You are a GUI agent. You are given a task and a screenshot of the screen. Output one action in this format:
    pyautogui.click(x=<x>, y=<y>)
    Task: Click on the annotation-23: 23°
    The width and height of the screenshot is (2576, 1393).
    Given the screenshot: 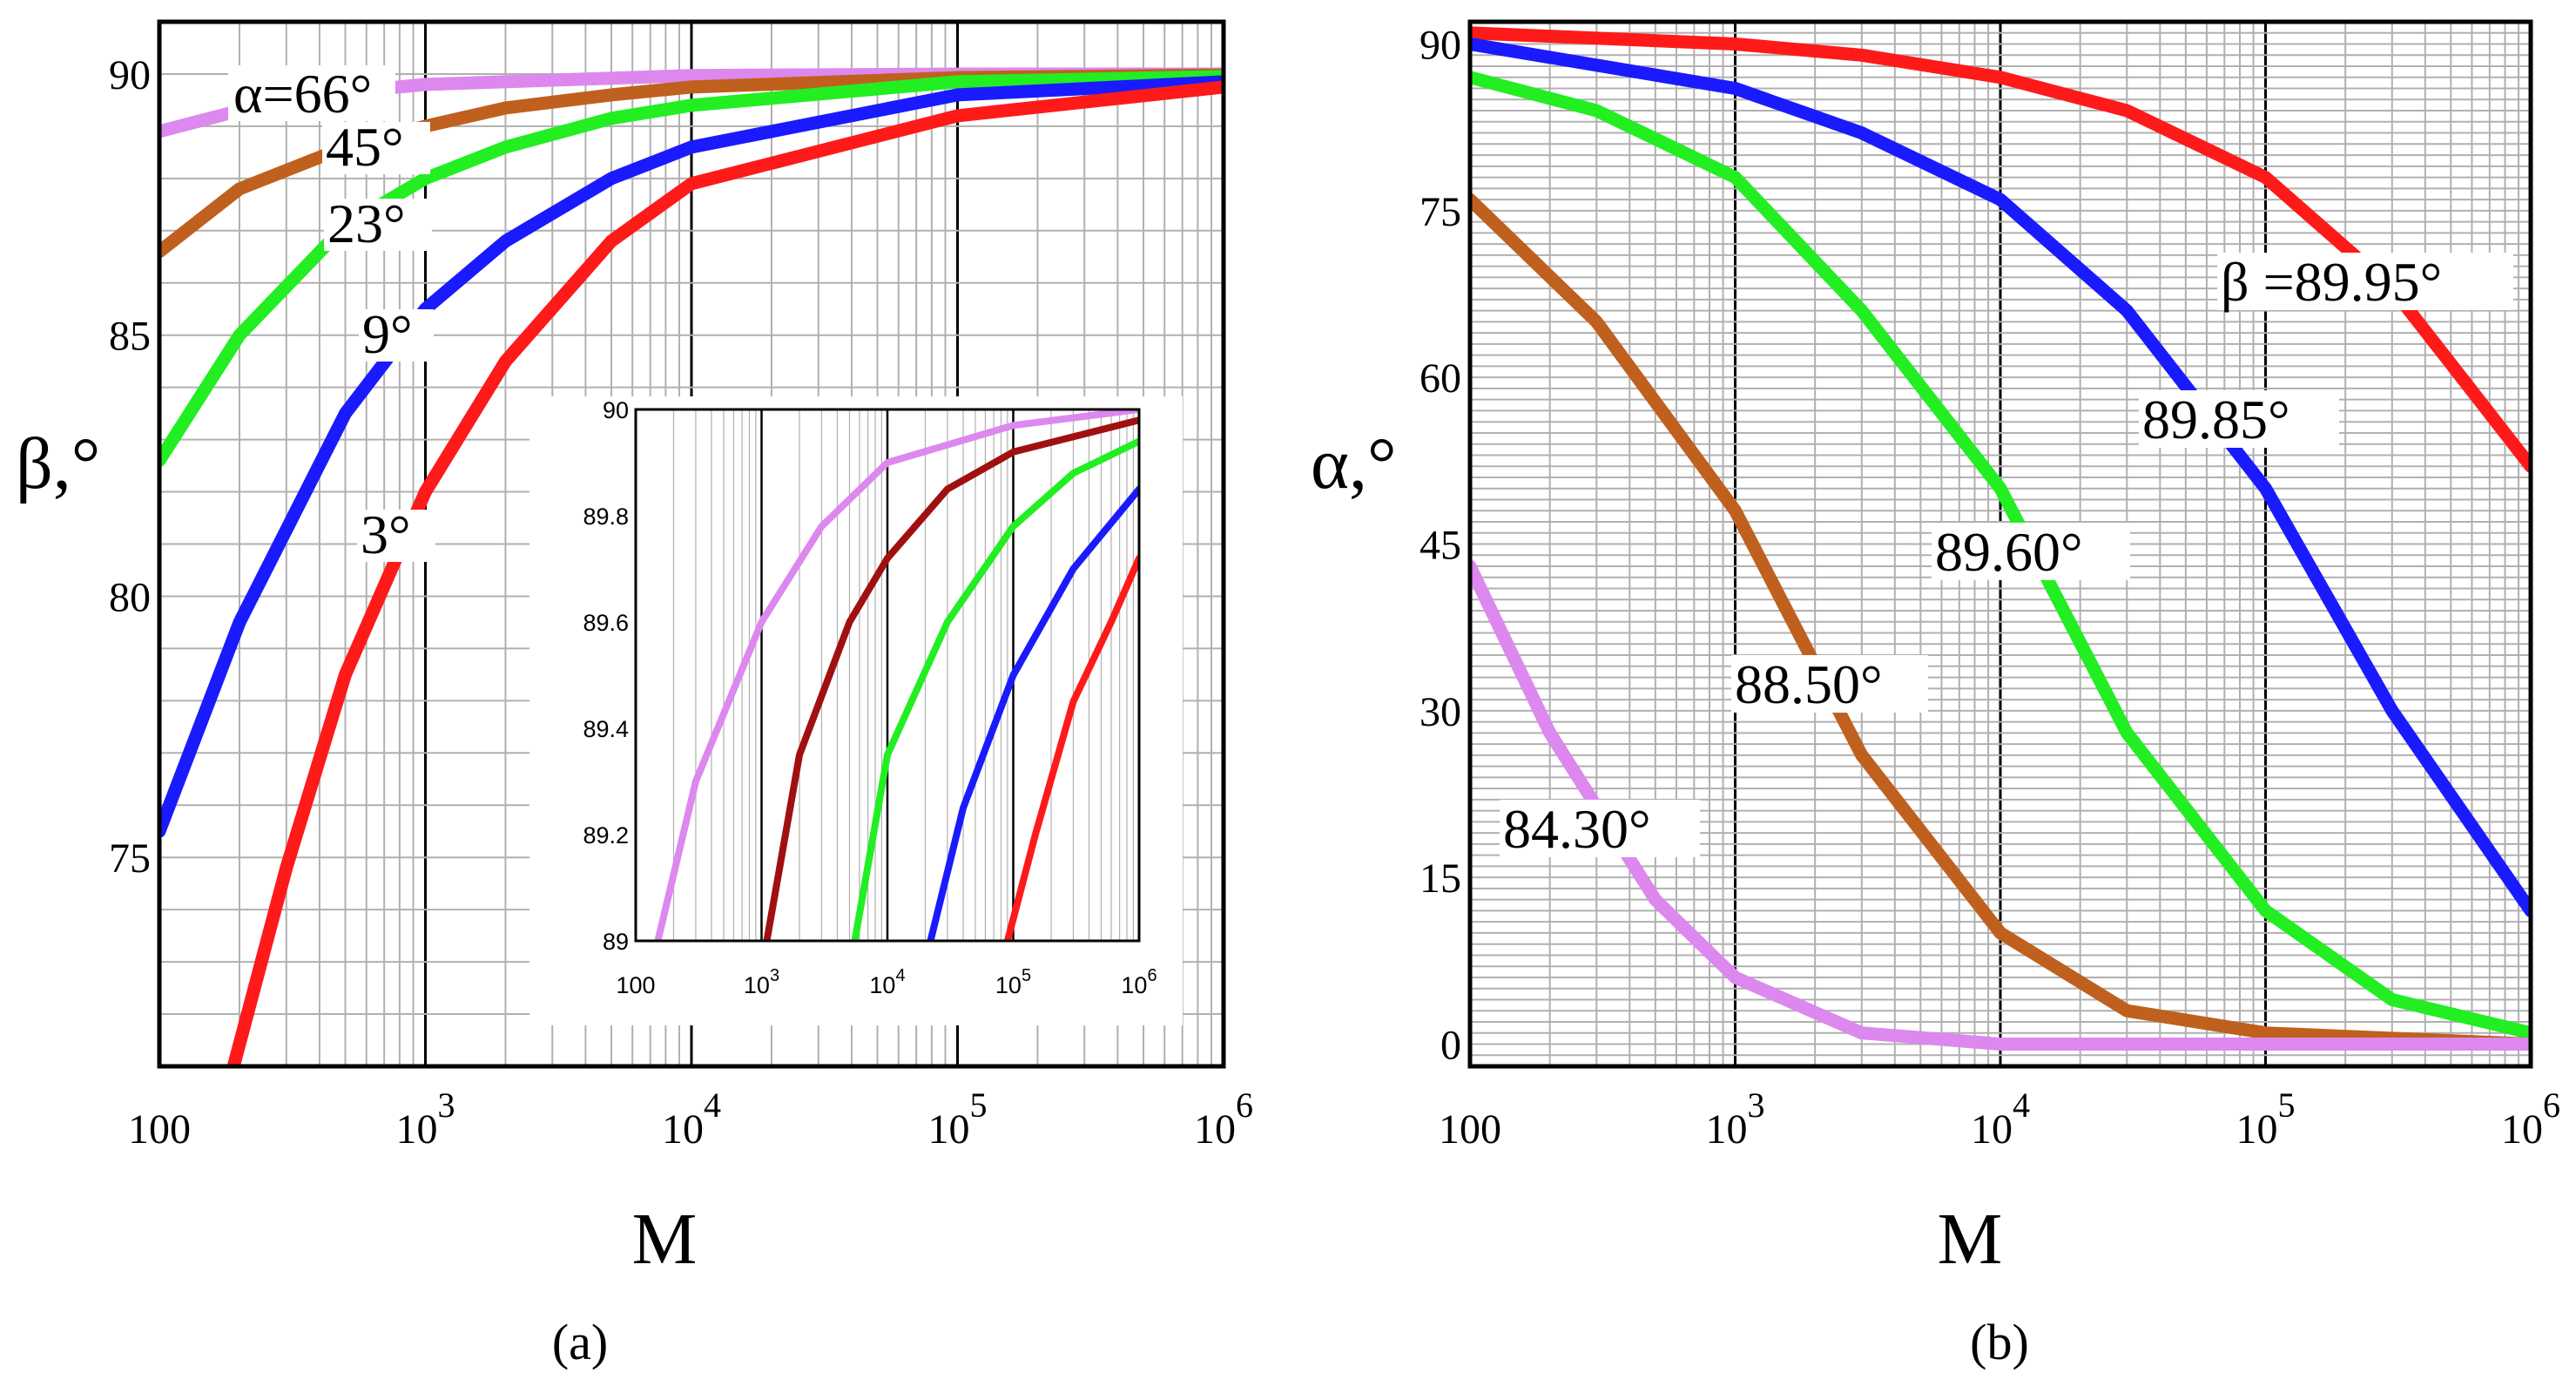 What is the action you would take?
    pyautogui.click(x=366, y=223)
    